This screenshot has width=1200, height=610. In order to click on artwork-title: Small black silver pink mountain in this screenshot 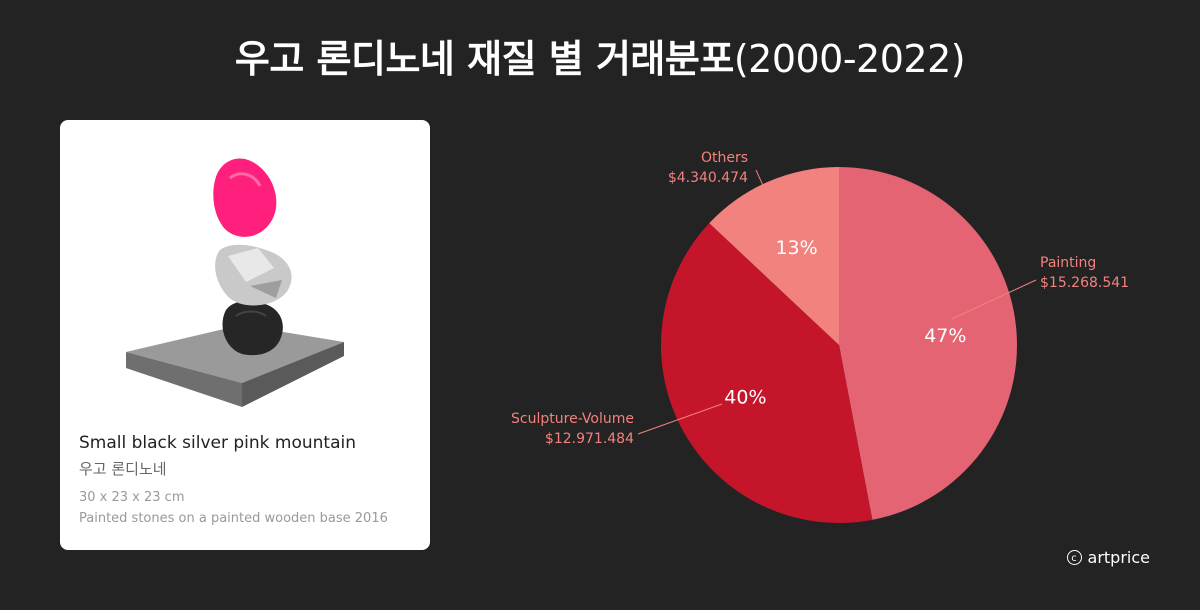, I will do `click(217, 443)`.